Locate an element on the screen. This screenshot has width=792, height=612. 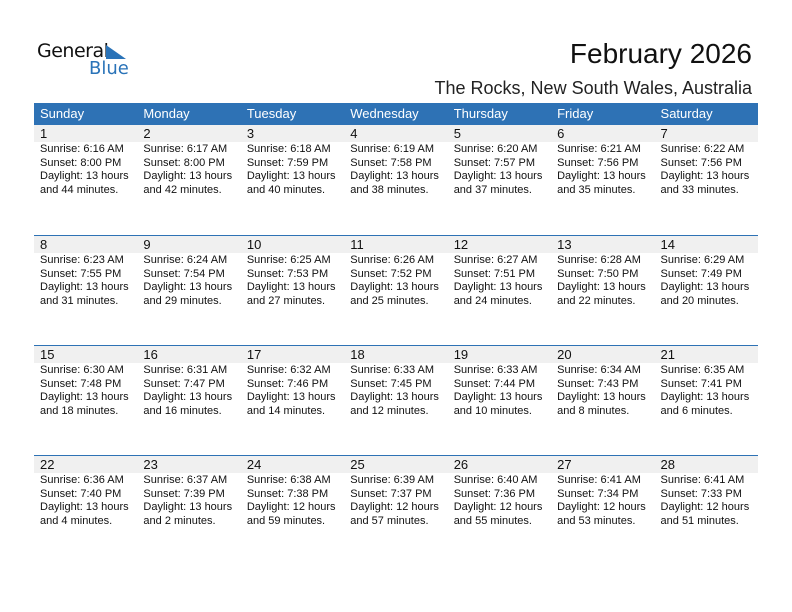
logo-triangle-icon is located at coordinates (116, 52).